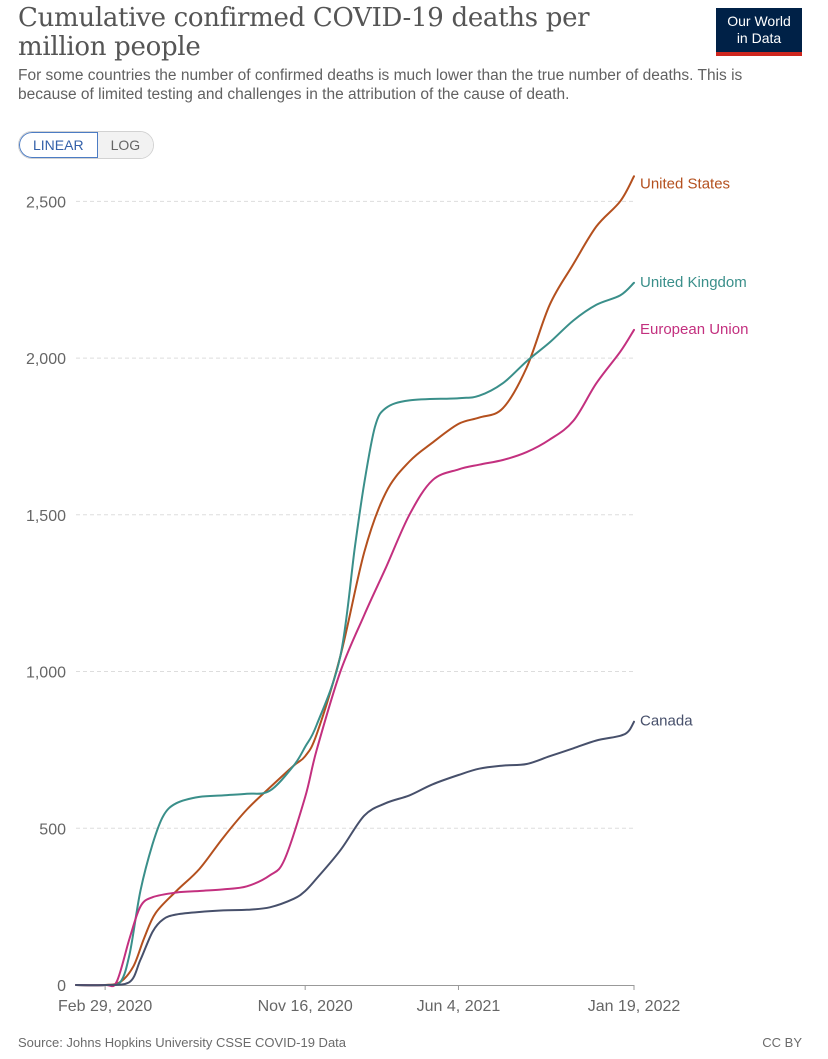 This screenshot has width=828, height=1059. What do you see at coordinates (759, 21) in the screenshot?
I see `logo-line-1: Our World` at bounding box center [759, 21].